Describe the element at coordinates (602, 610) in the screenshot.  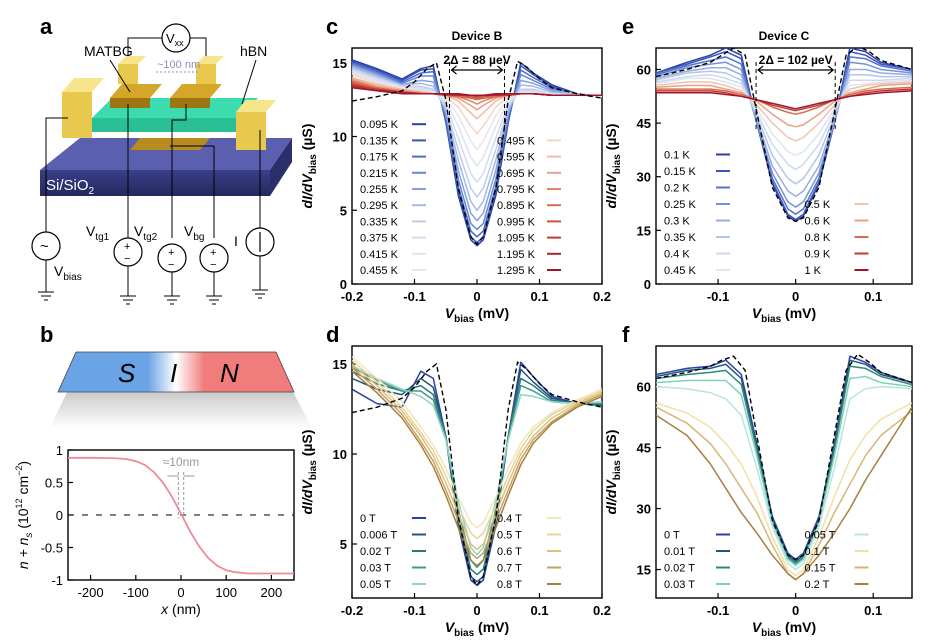
I see `x-tick-label: 0.2` at that location.